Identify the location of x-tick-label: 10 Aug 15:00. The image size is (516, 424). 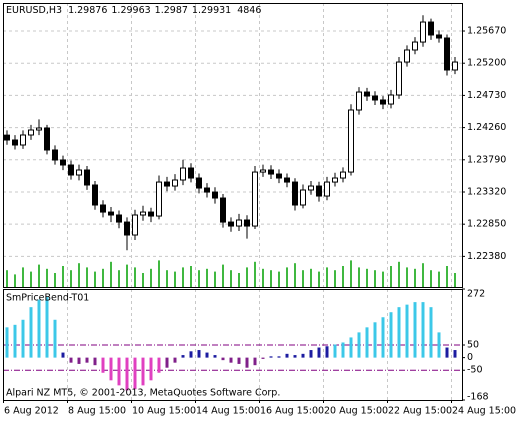
(164, 411).